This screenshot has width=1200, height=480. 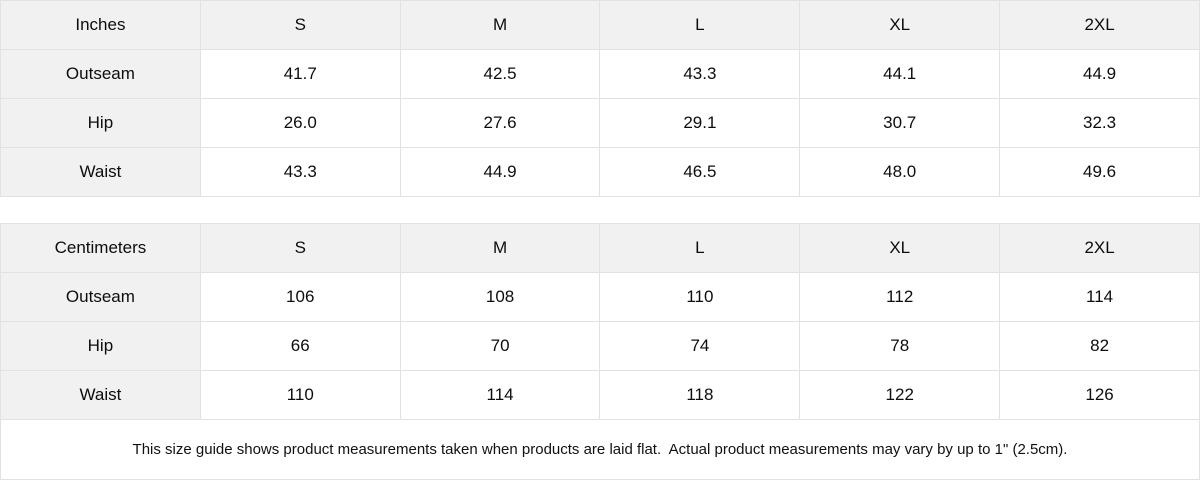 I want to click on value-cell: 106, so click(x=300, y=297).